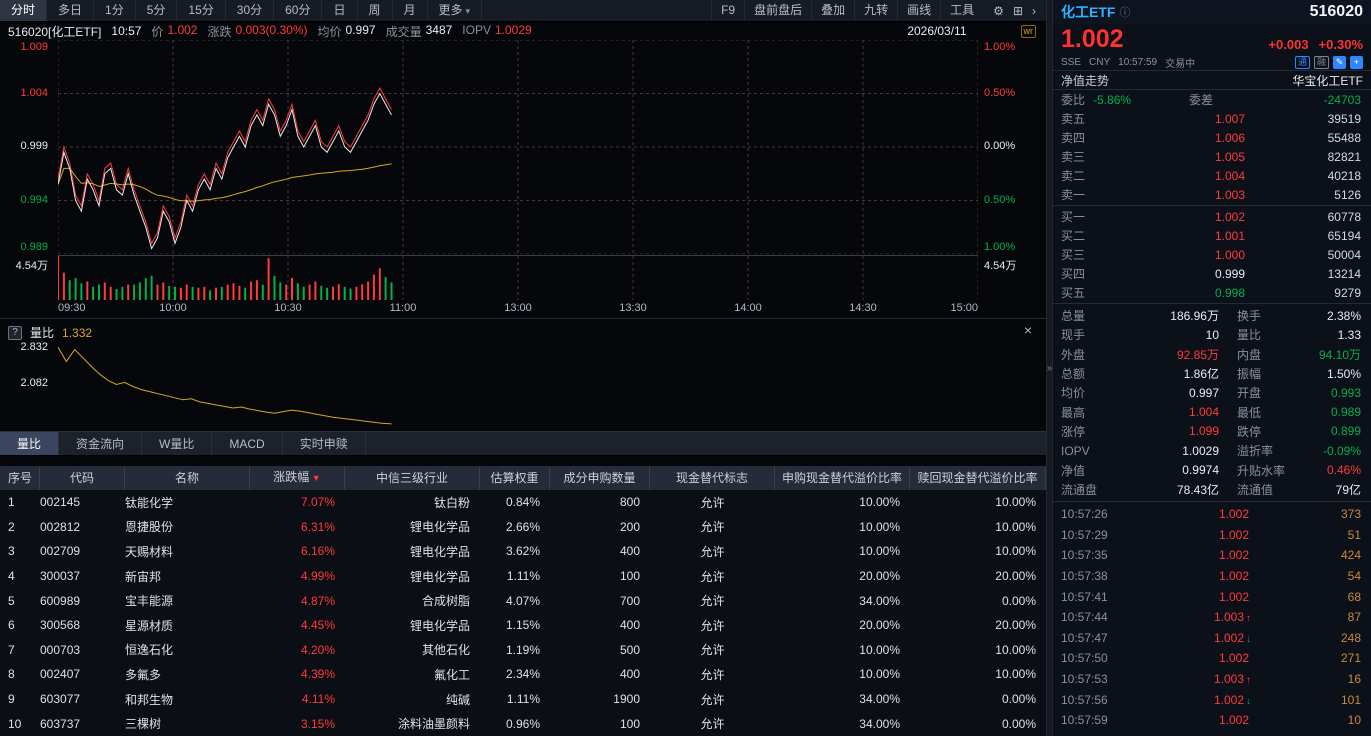 The width and height of the screenshot is (1371, 736). Describe the element at coordinates (1000, 146) in the screenshot. I see `axis-label: 0.00%` at that location.